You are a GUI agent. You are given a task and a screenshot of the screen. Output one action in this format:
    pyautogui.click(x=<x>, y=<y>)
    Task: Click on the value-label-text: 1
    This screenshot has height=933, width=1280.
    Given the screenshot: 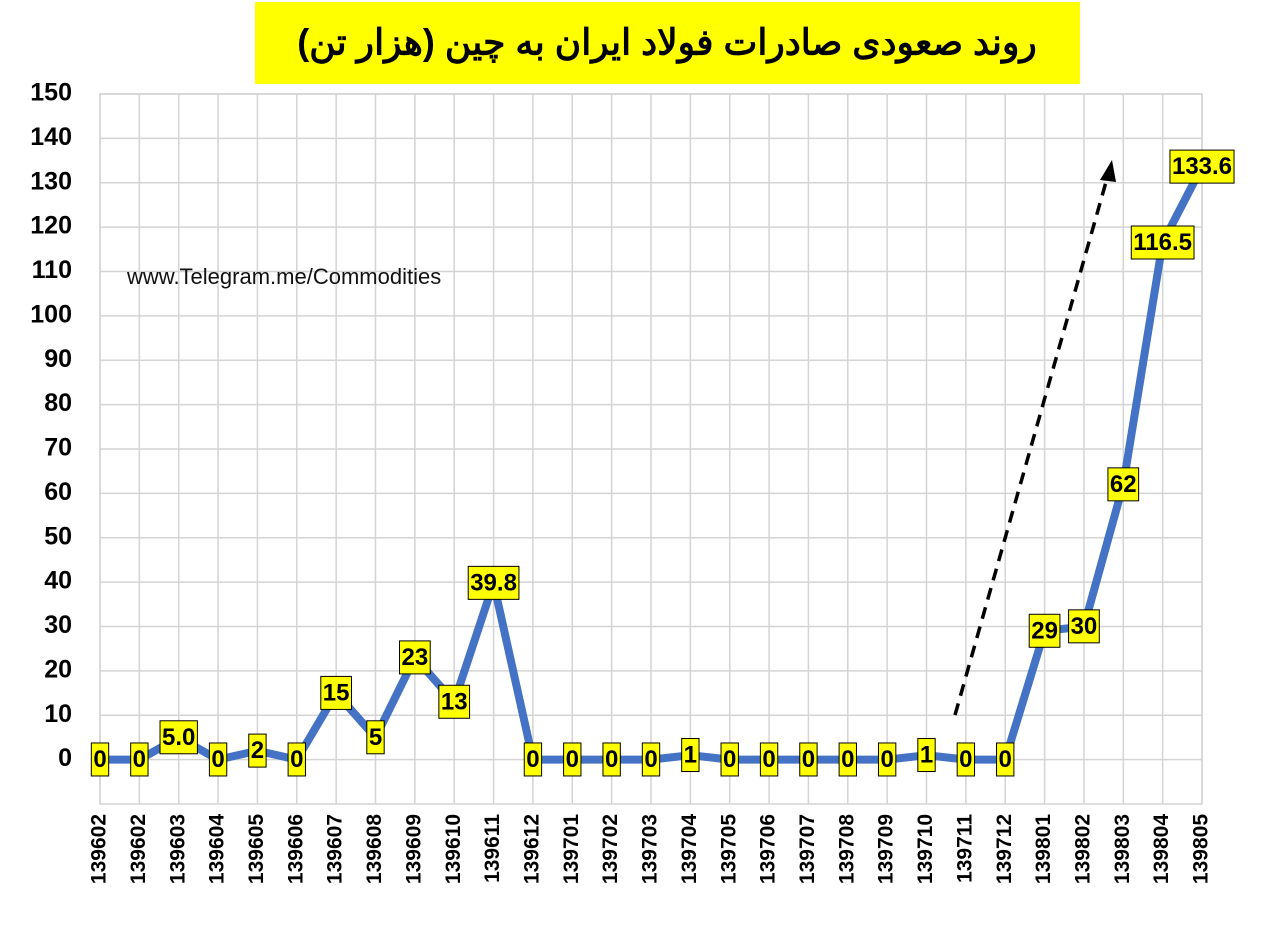 What is the action you would take?
    pyautogui.click(x=690, y=755)
    